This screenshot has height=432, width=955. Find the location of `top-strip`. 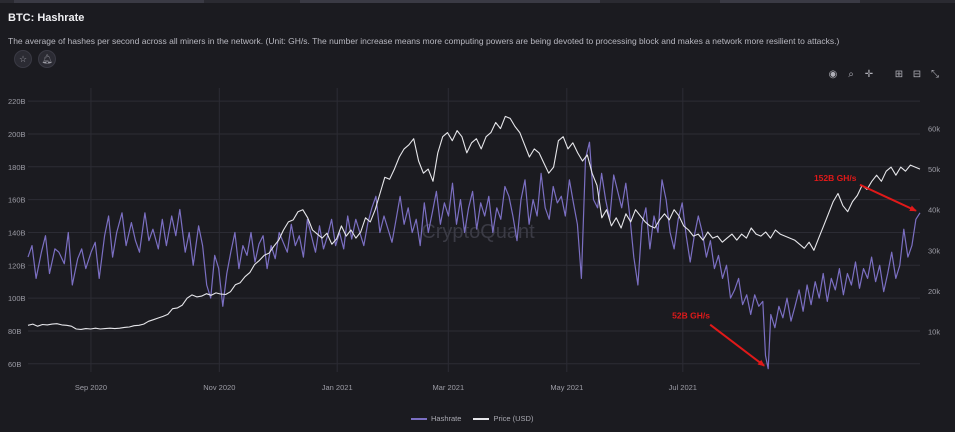

top-strip is located at coordinates (477, 1).